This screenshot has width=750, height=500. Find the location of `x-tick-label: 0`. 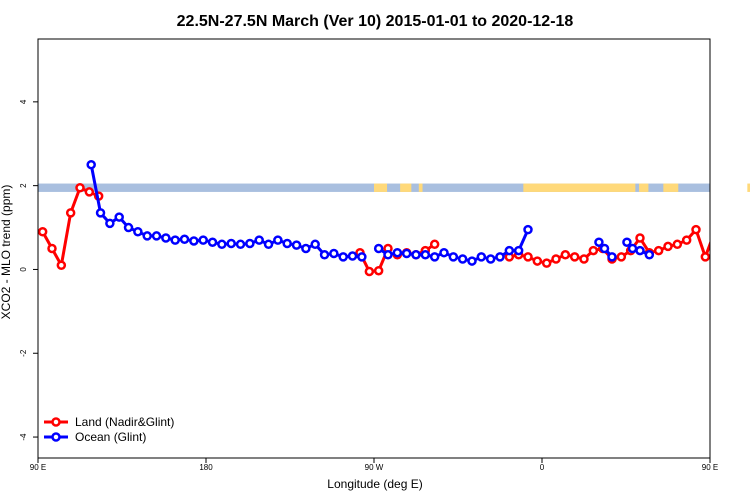

x-tick-label: 0 is located at coordinates (542, 467).